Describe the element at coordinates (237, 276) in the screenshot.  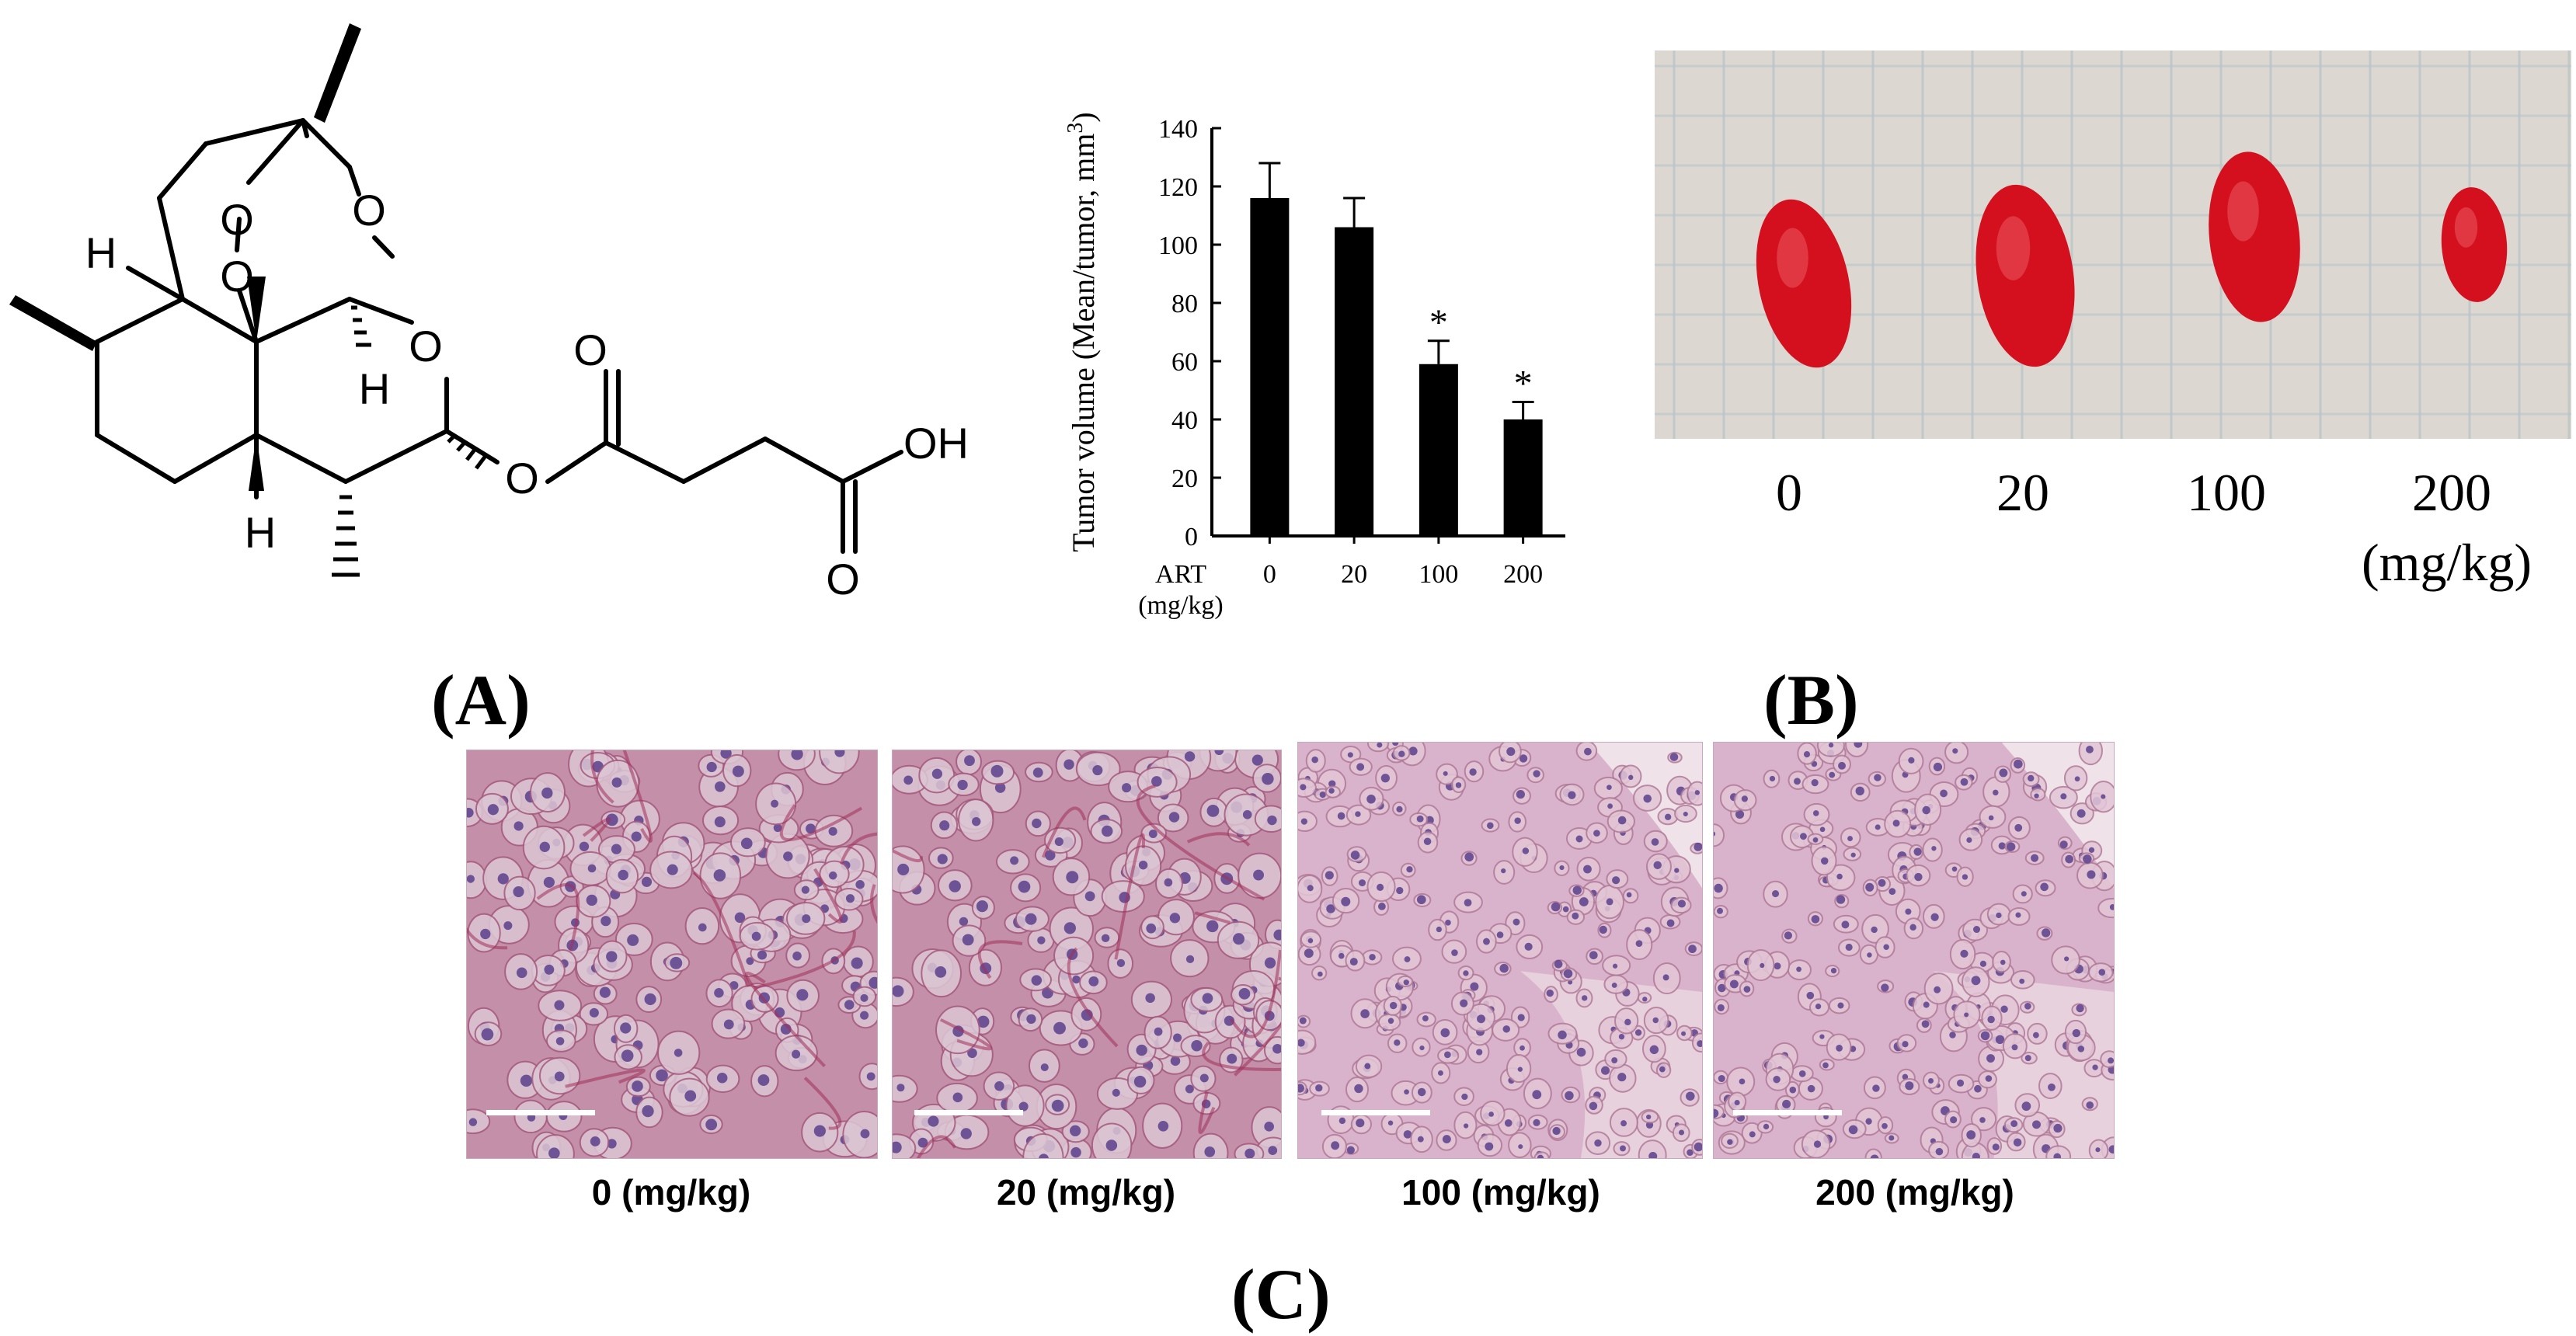
I see `atom-o2: O` at that location.